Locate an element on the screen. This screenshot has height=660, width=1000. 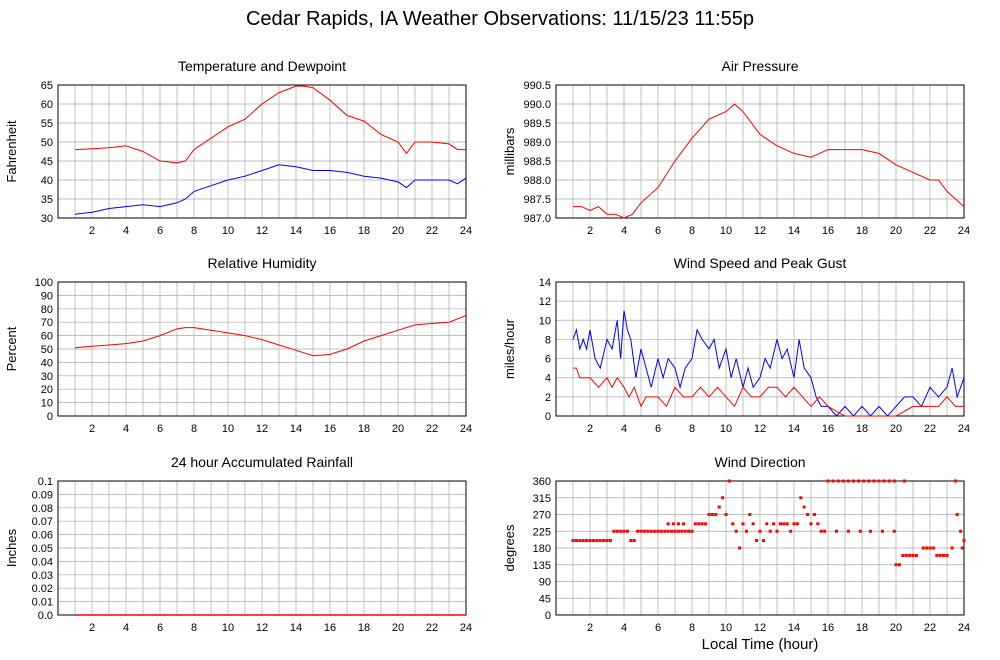
y-tick-label: 0.0 is located at coordinates (45, 616).